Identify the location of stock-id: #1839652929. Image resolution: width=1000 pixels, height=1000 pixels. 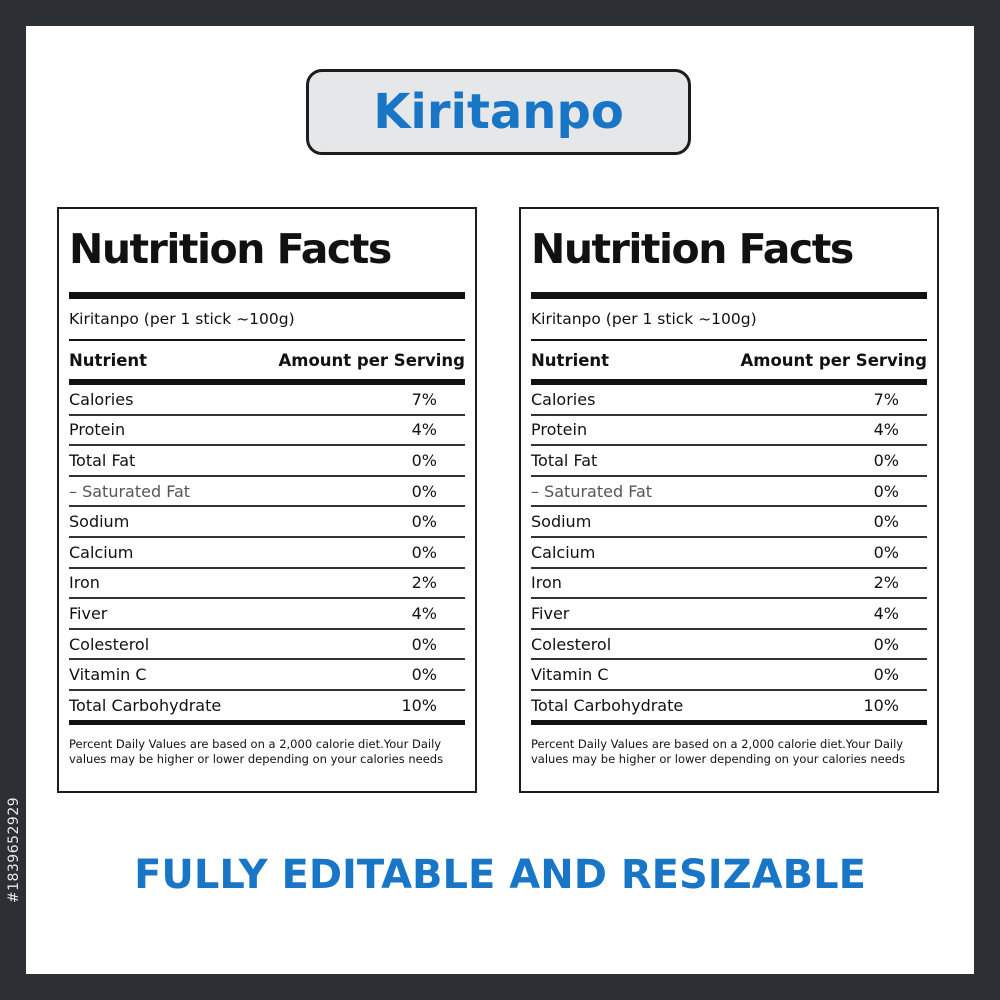
(14, 850).